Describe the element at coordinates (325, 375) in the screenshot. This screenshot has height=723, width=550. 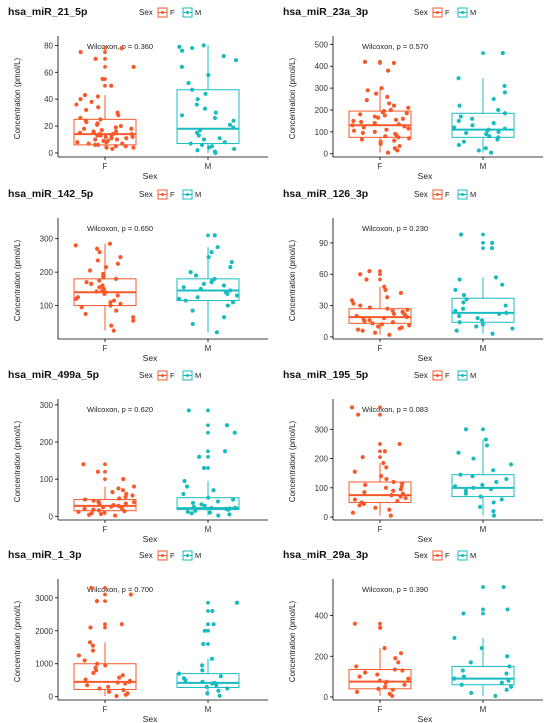
I see `chart-title: hsa_miR_195_5p` at that location.